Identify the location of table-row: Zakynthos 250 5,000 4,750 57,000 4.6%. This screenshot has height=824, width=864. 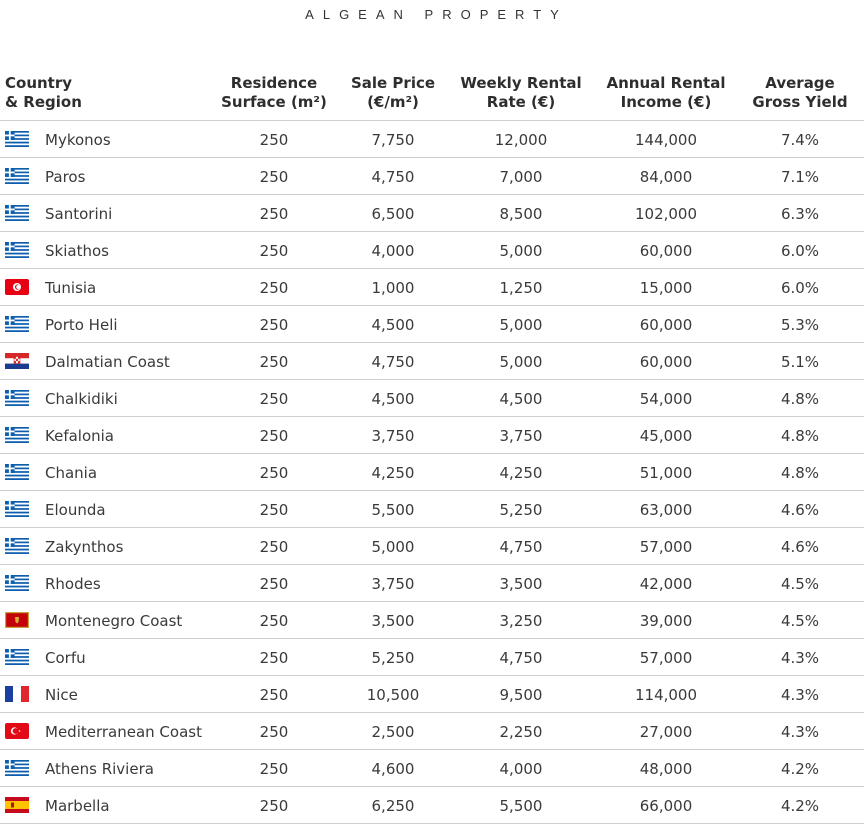
(432, 546).